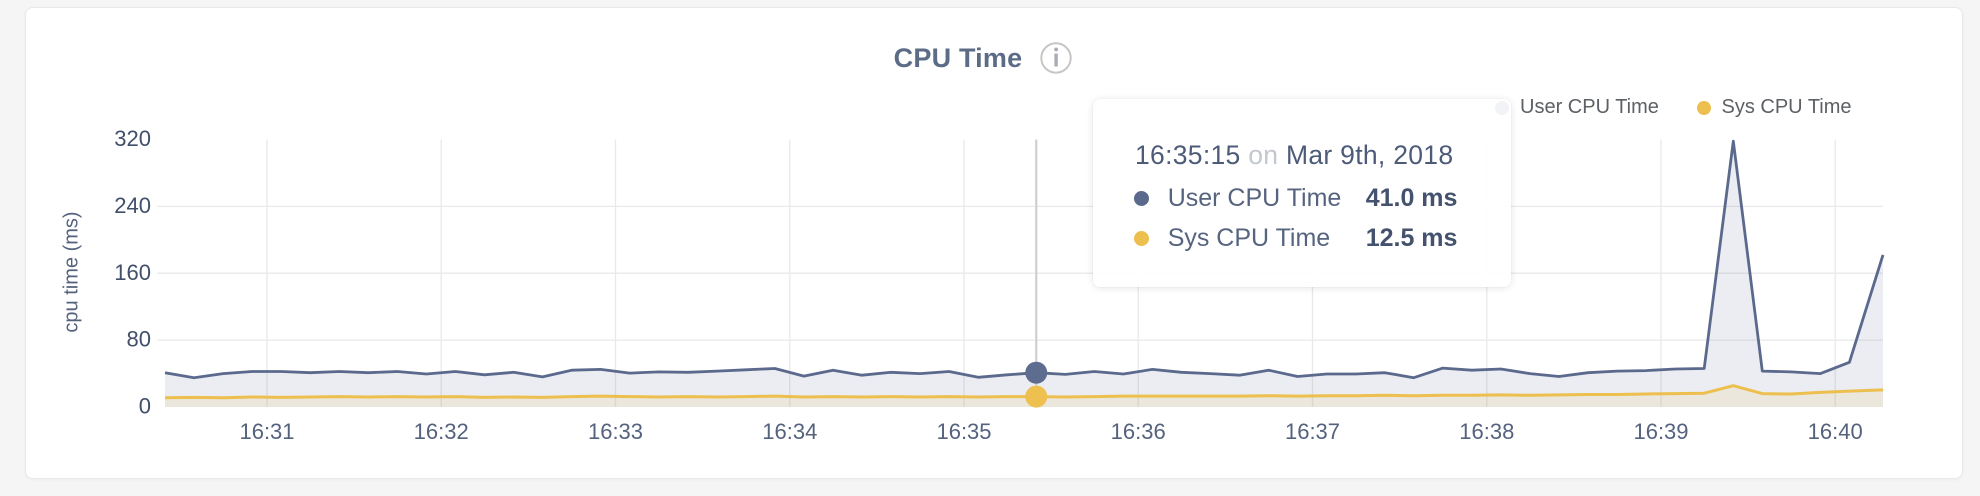 This screenshot has width=1980, height=496. What do you see at coordinates (139, 339) in the screenshot?
I see `svg-text: 80` at bounding box center [139, 339].